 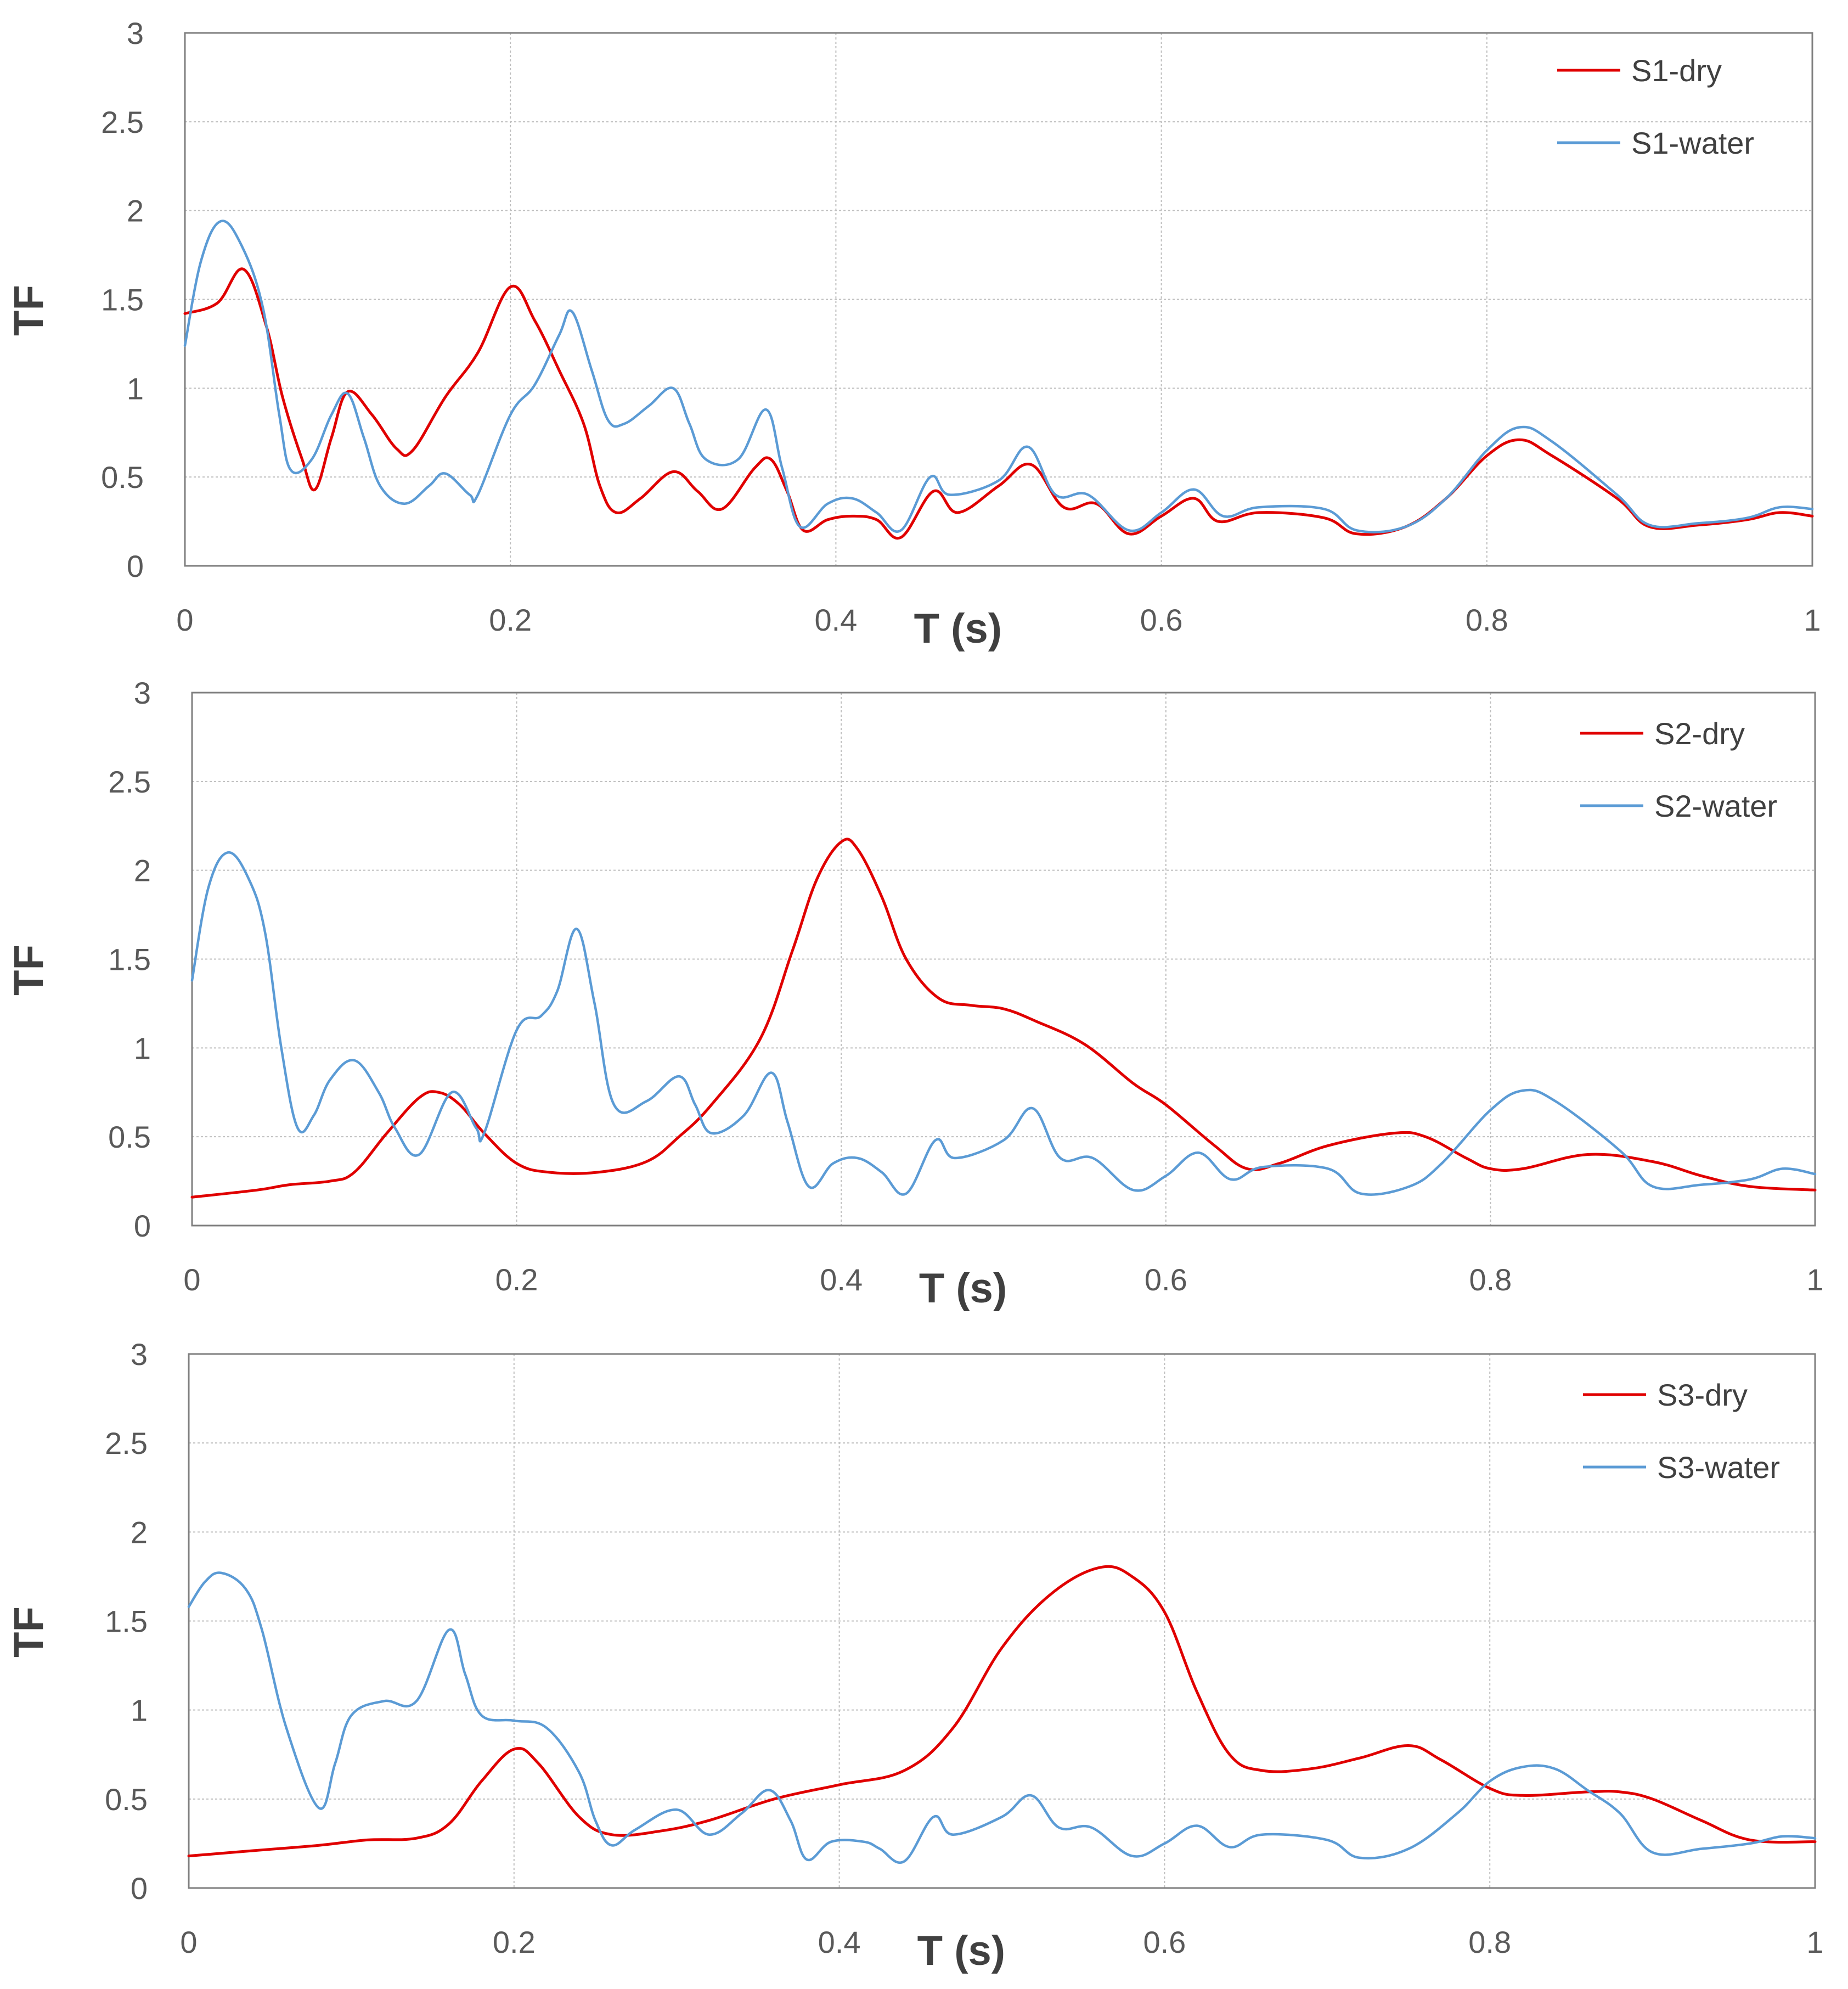 What do you see at coordinates (1002, 1711) in the screenshot?
I see `series-line-s3-dry` at bounding box center [1002, 1711].